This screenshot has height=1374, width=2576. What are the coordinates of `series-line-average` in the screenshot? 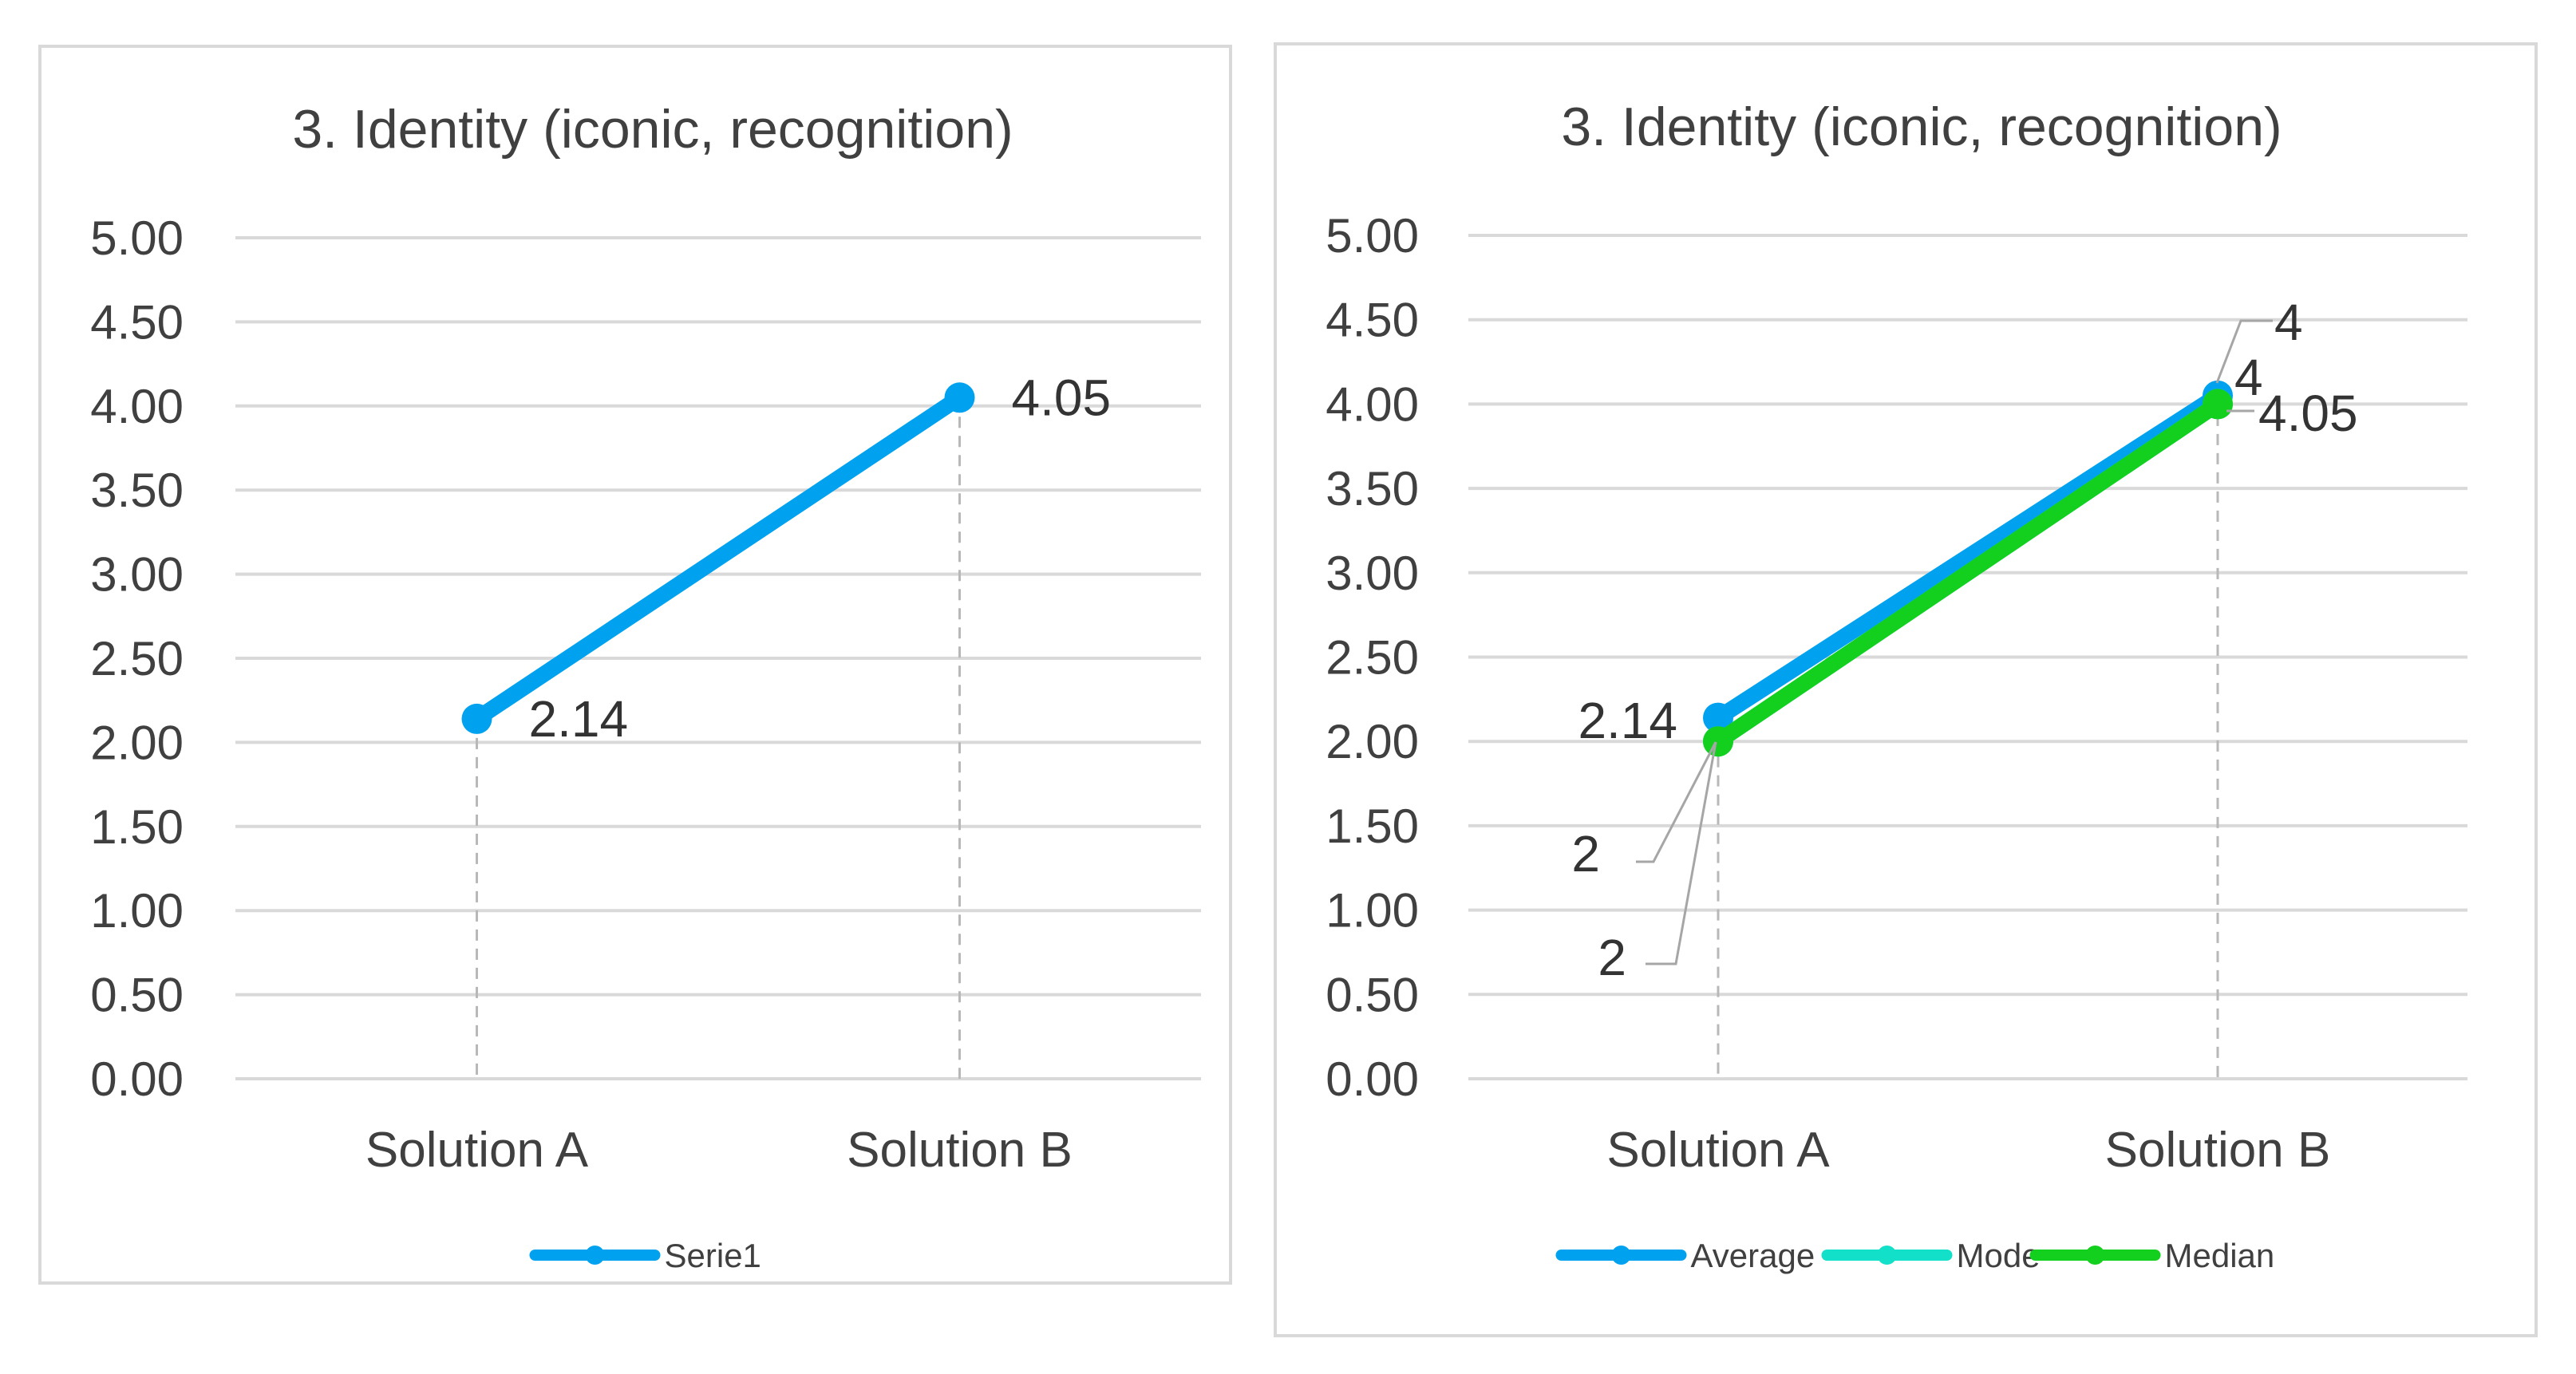 It's located at (1968, 556).